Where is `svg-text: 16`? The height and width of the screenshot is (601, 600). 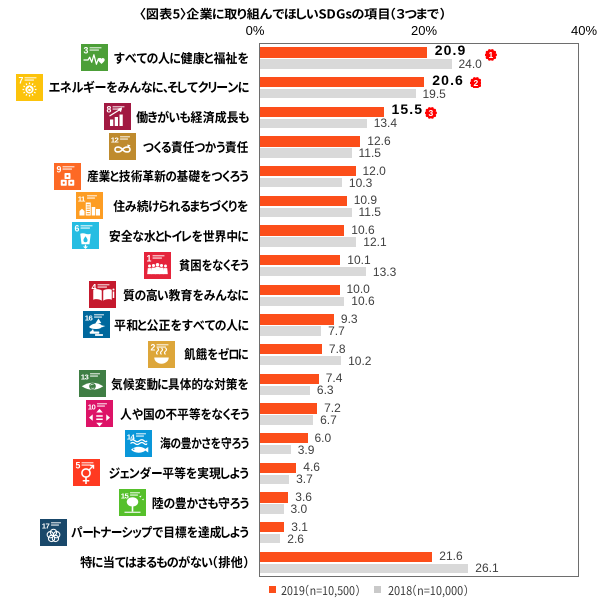 svg-text: 16 is located at coordinates (89, 317).